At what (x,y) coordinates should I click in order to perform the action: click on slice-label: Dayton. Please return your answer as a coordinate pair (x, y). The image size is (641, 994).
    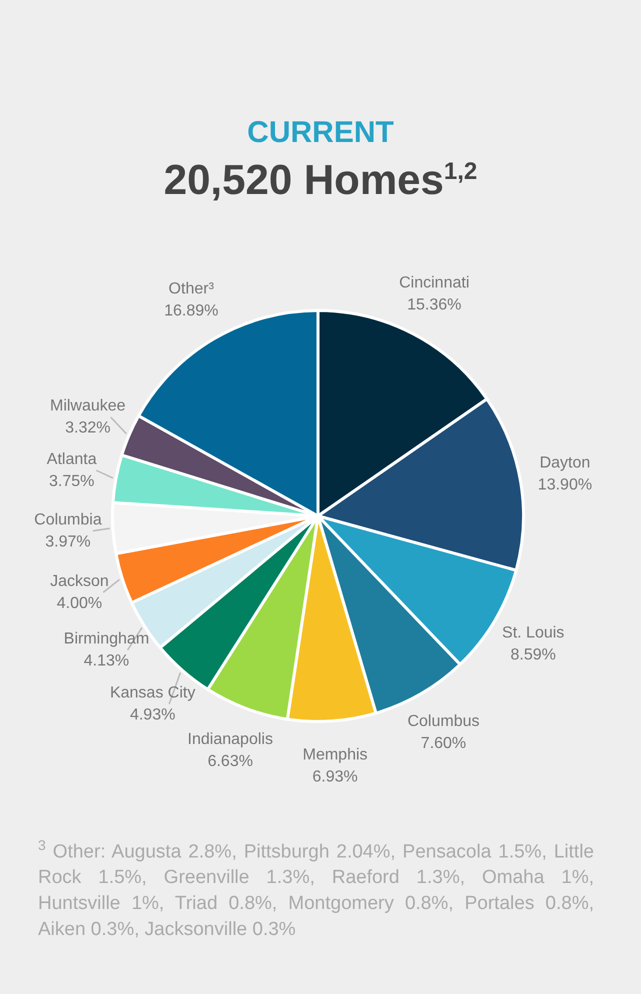
    Looking at the image, I should click on (565, 463).